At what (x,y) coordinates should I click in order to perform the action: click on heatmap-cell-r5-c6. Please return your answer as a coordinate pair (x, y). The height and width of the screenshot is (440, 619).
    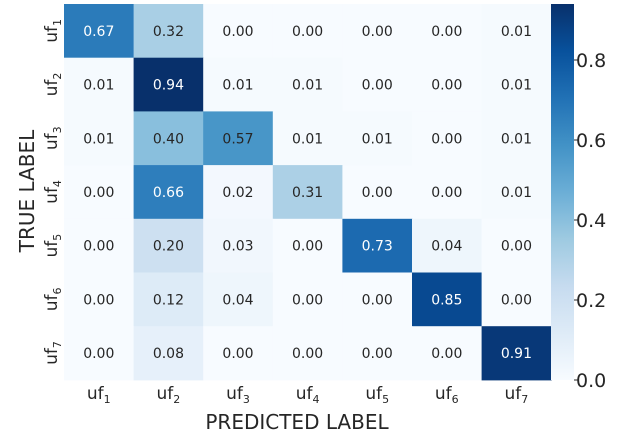
    Looking at the image, I should click on (447, 245).